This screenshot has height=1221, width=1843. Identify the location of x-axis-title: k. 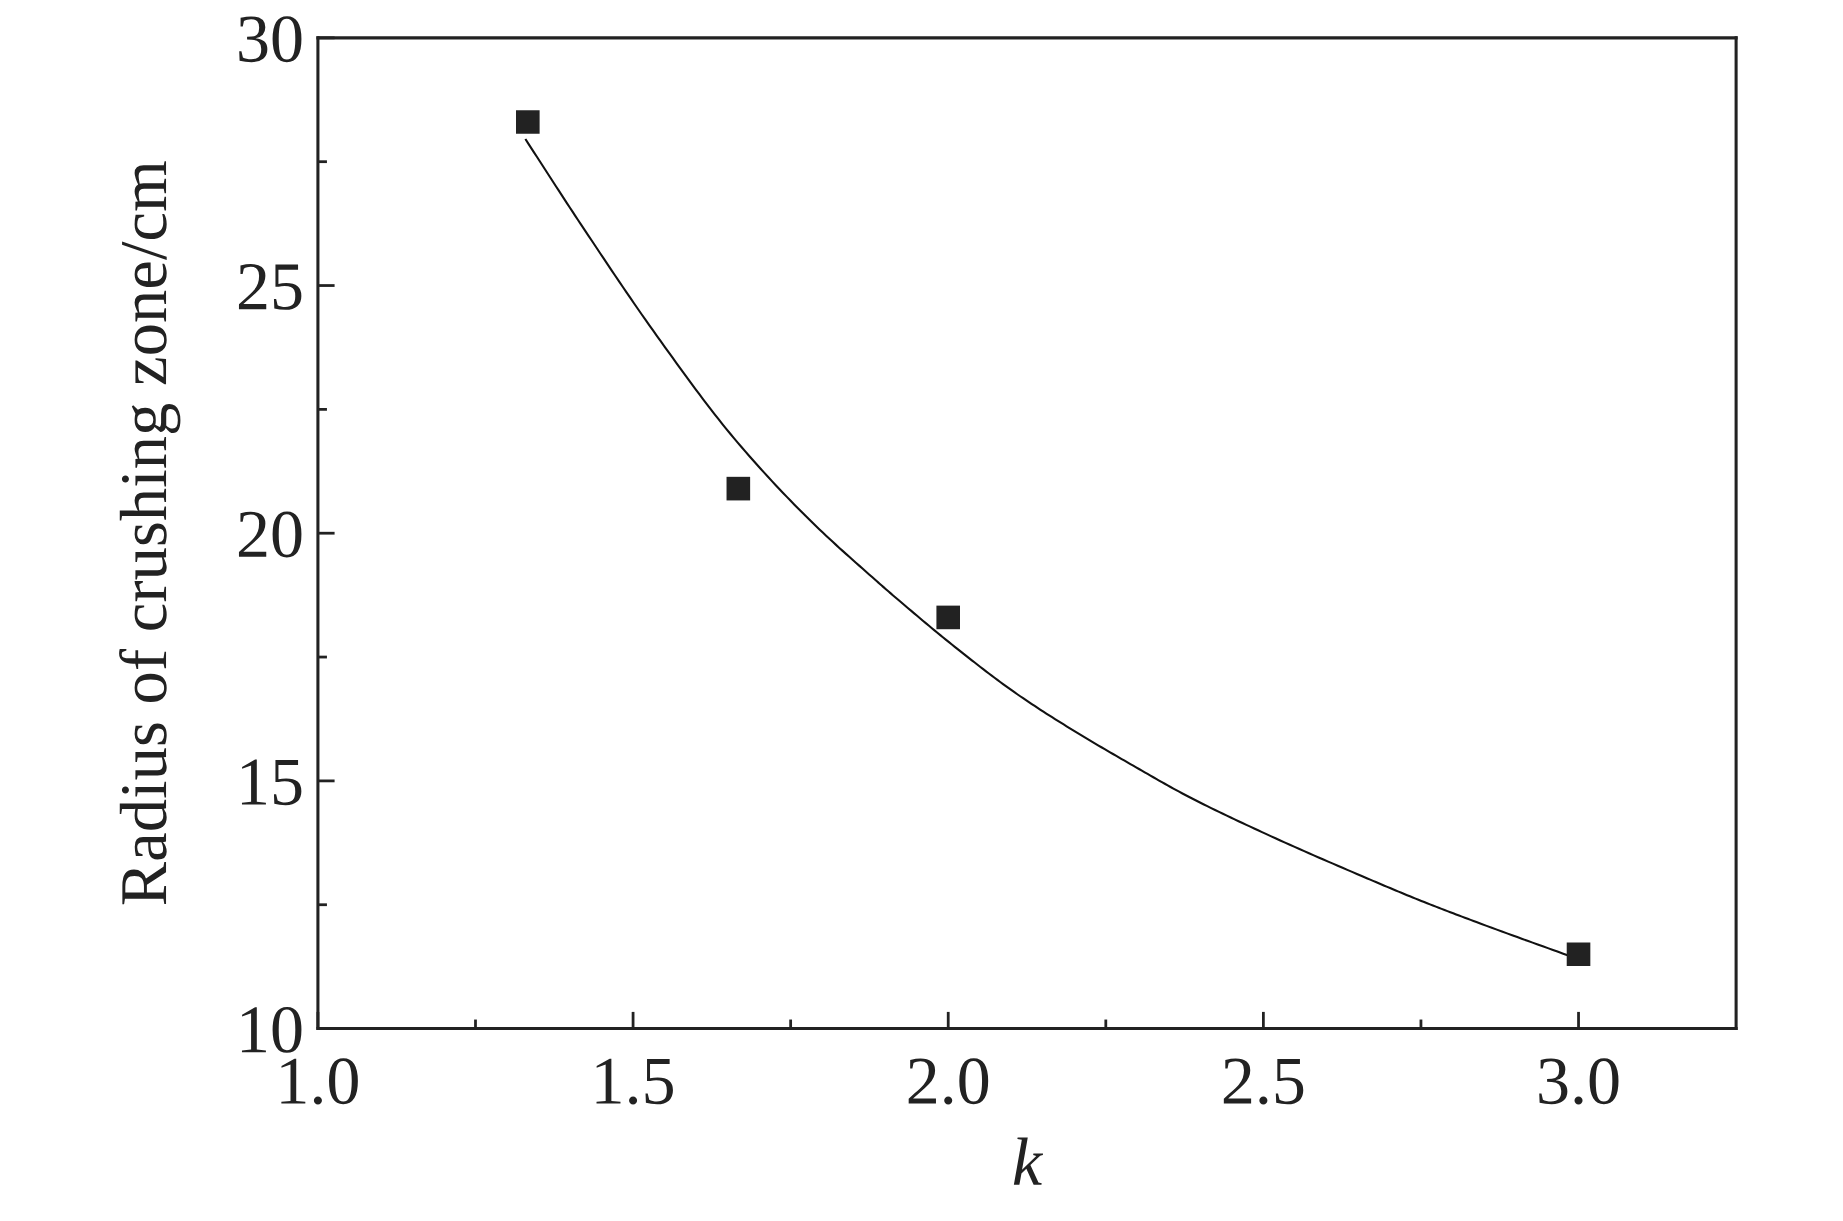
(1028, 1161).